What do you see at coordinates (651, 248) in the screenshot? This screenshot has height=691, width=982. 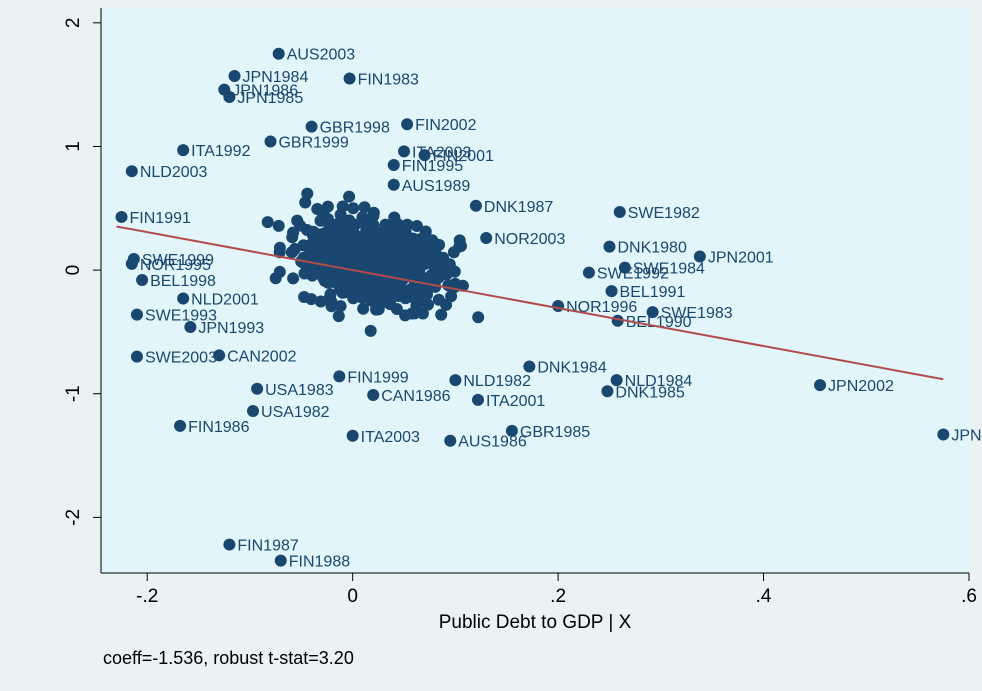 I see `point-label: DNK1980` at bounding box center [651, 248].